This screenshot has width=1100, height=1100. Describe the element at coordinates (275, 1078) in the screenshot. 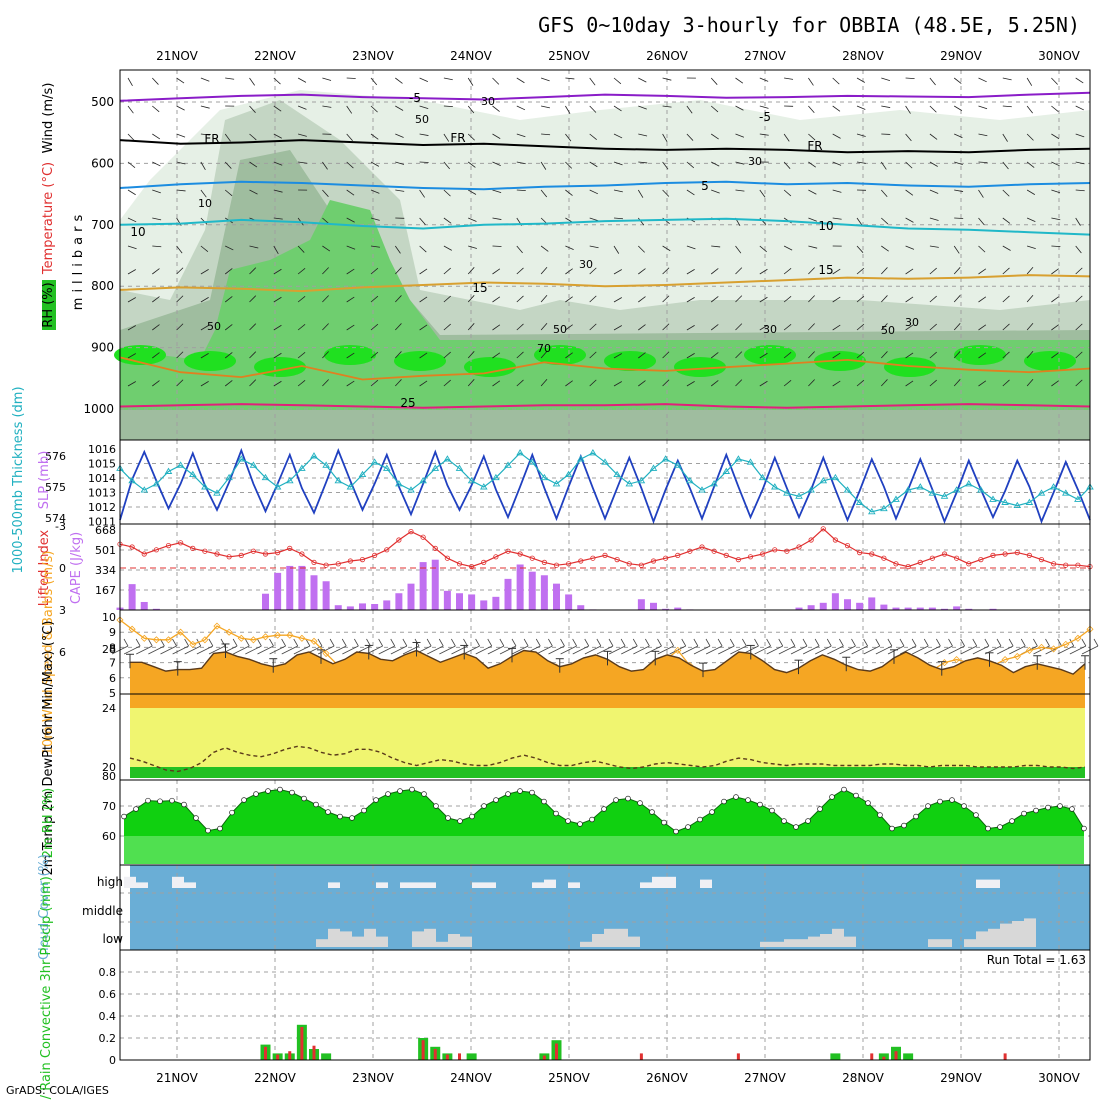

I see `bottom-date-label: 22NOV` at that location.